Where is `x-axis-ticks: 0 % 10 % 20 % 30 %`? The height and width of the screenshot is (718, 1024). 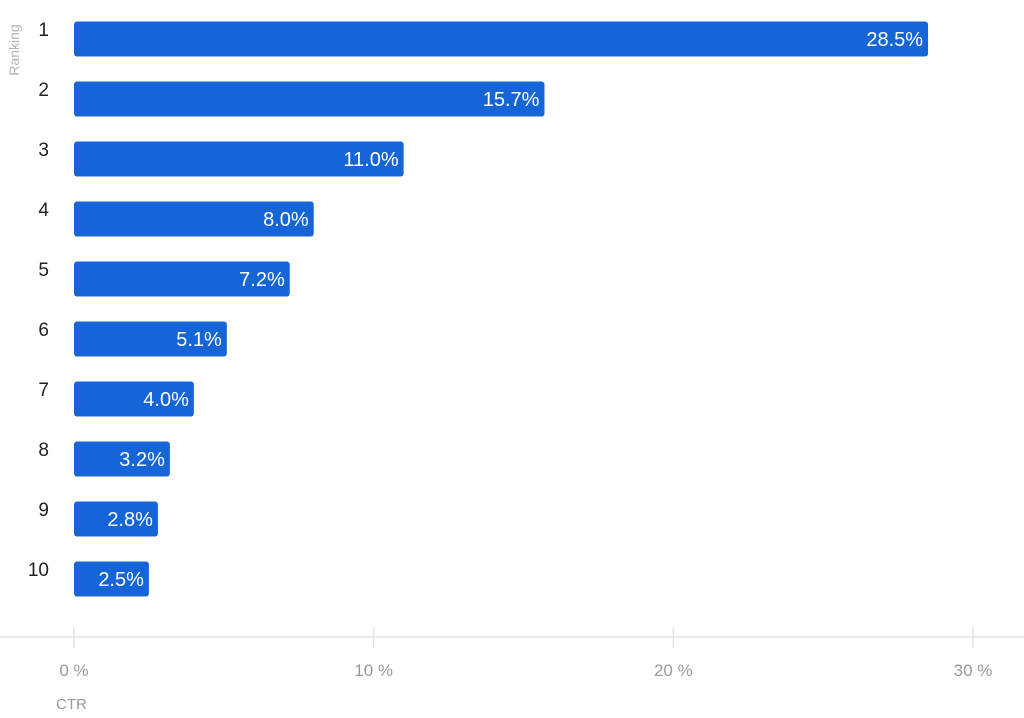
x-axis-ticks: 0 % 10 % 20 % 30 % is located at coordinates (525, 653).